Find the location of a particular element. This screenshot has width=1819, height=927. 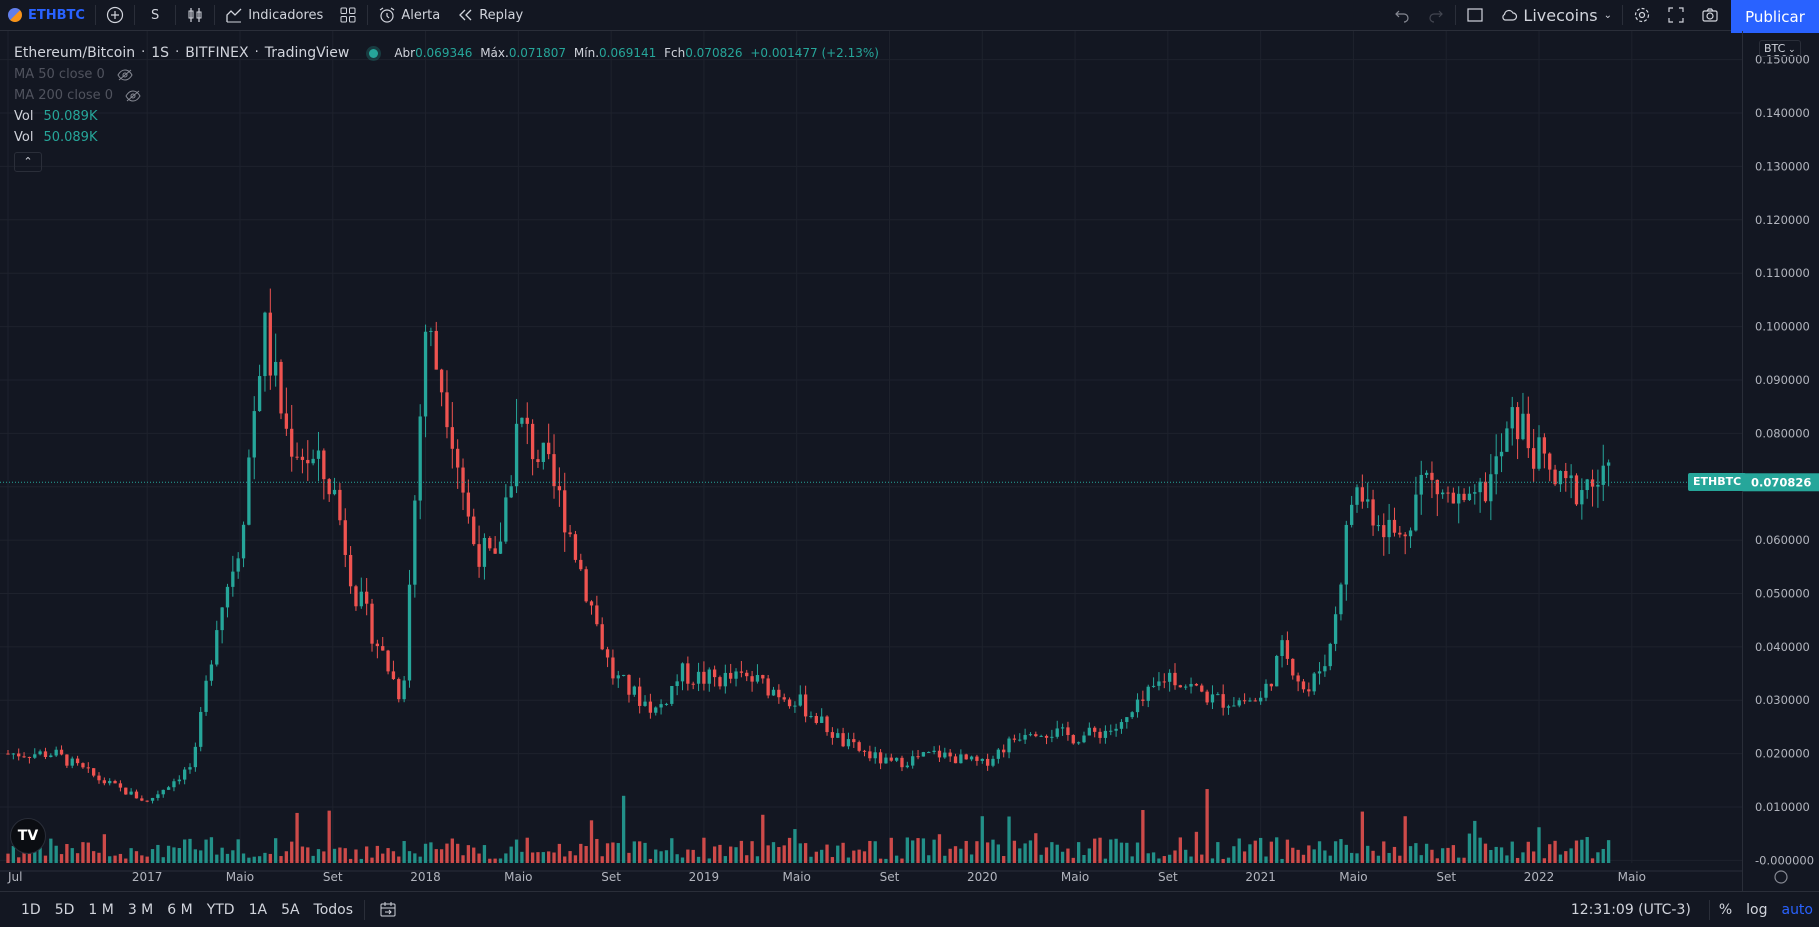

collapse-legend-button: ⌃ is located at coordinates (28, 162).